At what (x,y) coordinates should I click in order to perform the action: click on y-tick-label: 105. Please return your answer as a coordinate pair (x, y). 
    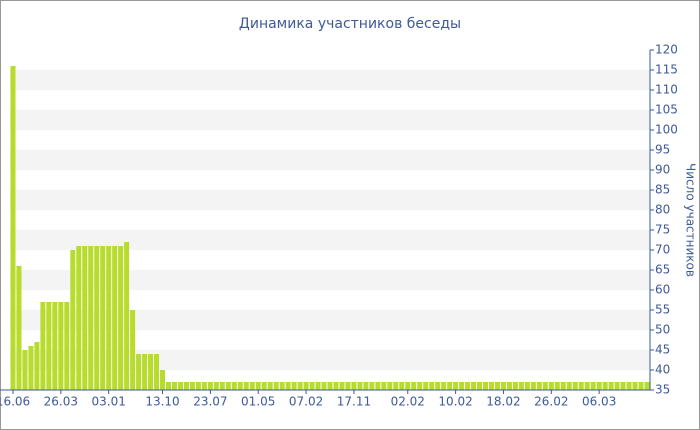
    Looking at the image, I should click on (666, 110).